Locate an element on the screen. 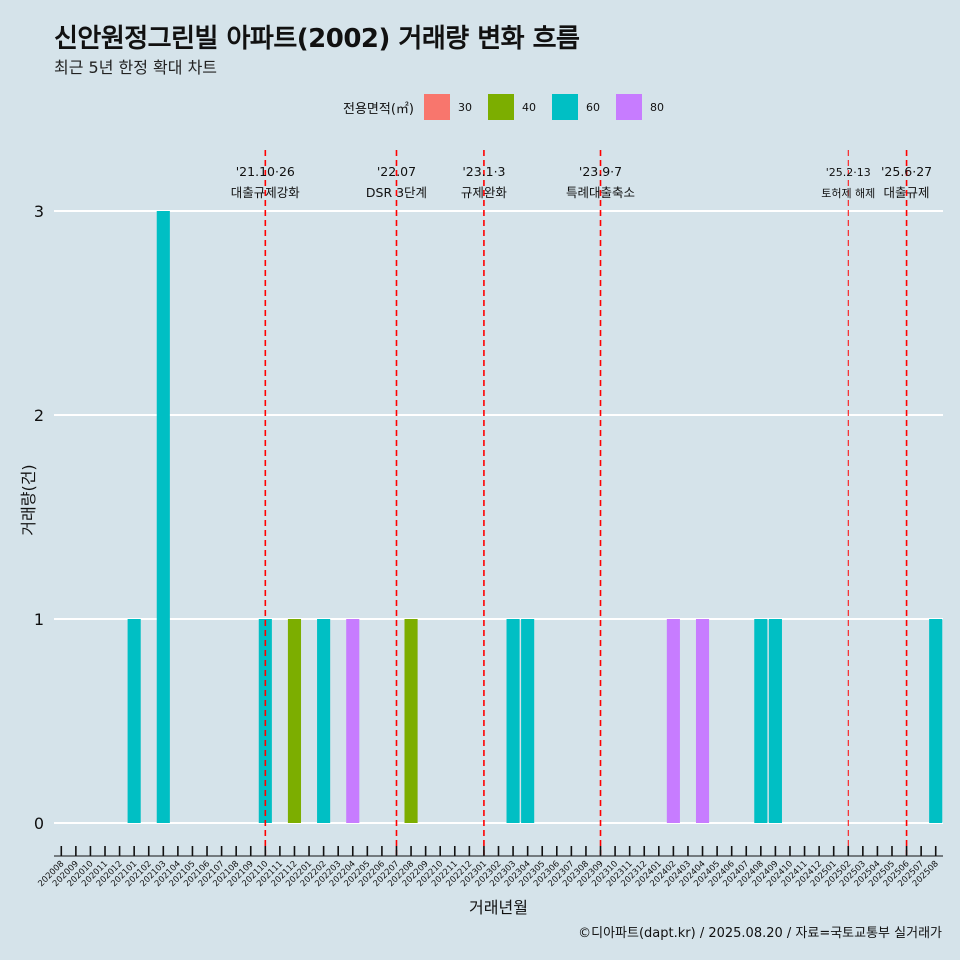 Image resolution: width=960 pixels, height=960 pixels. event-label: 규제완화 is located at coordinates (484, 192).